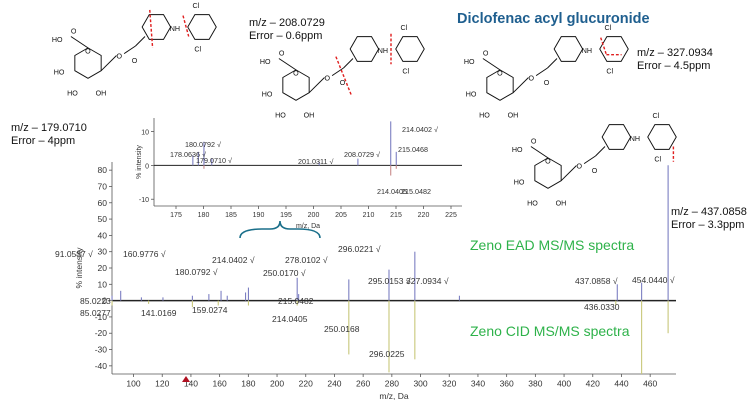  Describe the element at coordinates (596, 281) in the screenshot. I see `peak-label: 437.0858 √` at that location.